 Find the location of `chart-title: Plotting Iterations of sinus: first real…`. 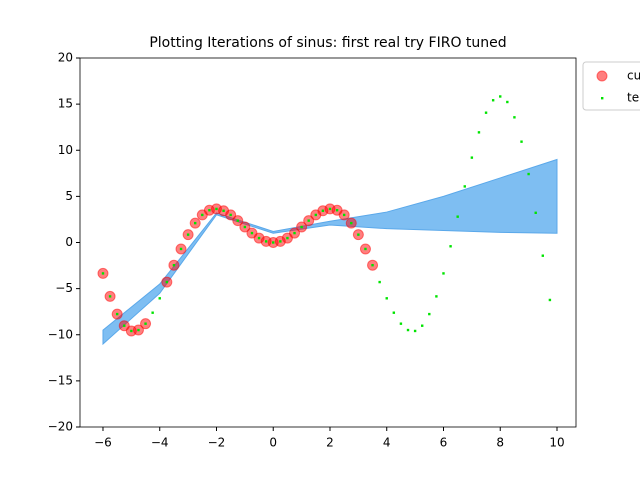

chart-title: Plotting Iterations of sinus: first real… is located at coordinates (327, 43).